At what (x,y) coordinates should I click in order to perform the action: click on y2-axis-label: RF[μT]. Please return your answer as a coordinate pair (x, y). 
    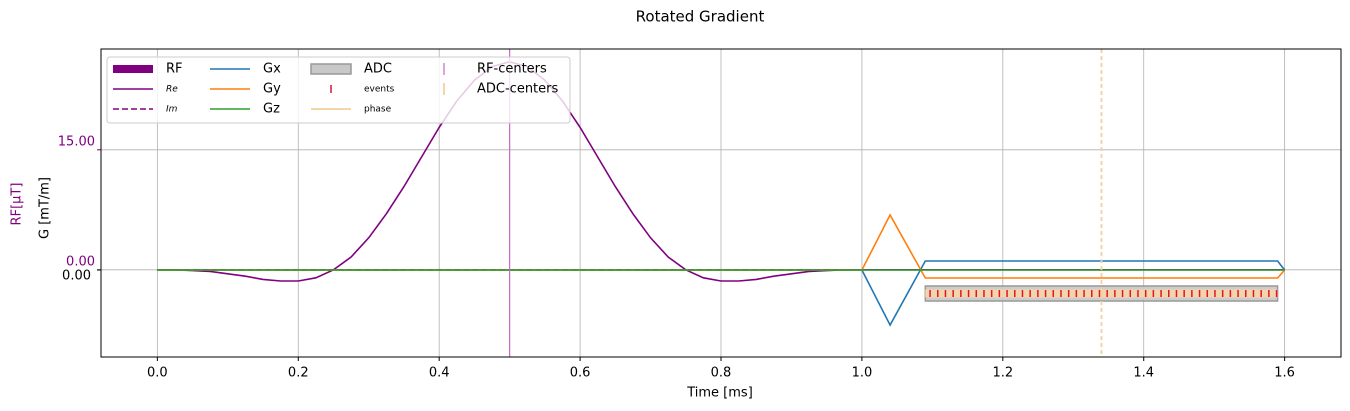
    Looking at the image, I should click on (17, 204).